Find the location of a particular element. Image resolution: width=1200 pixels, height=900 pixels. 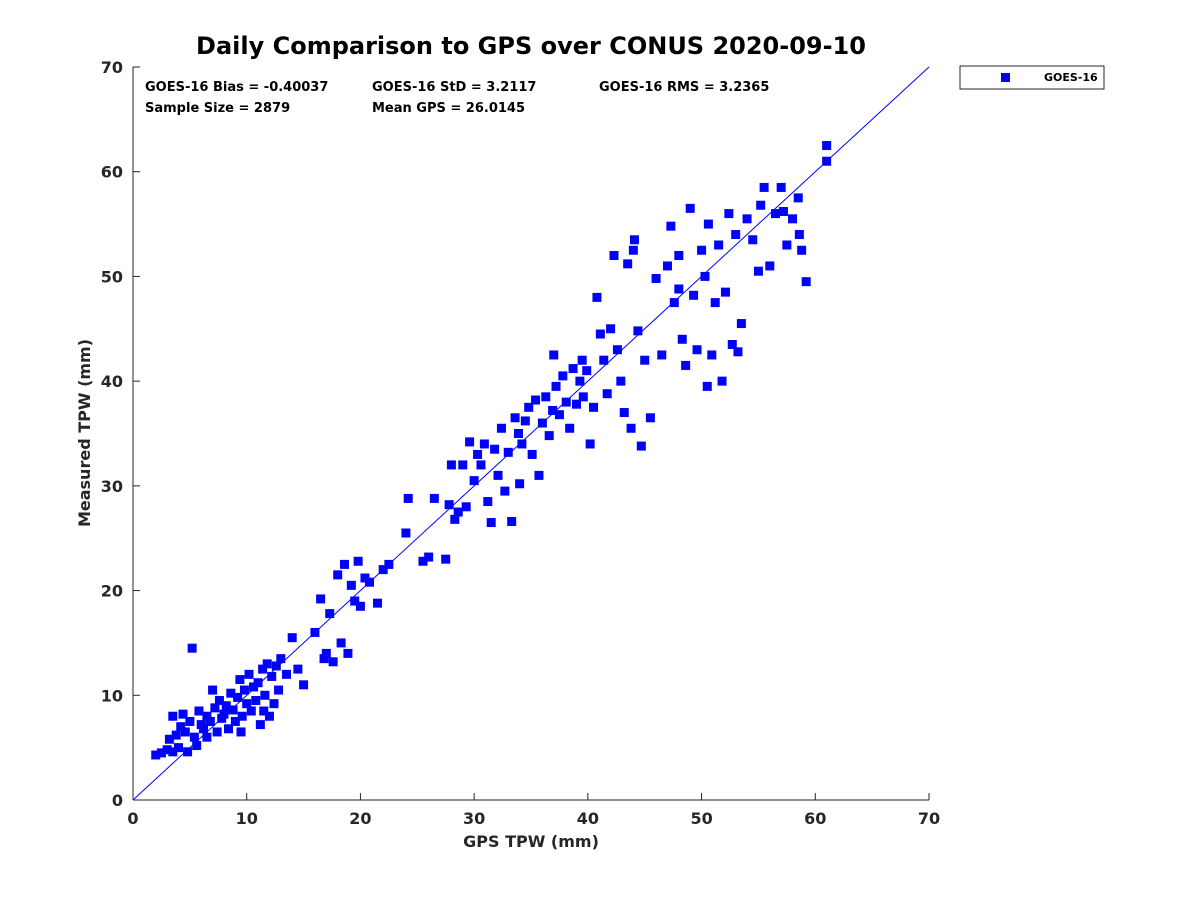

legend-box is located at coordinates (1032, 77).